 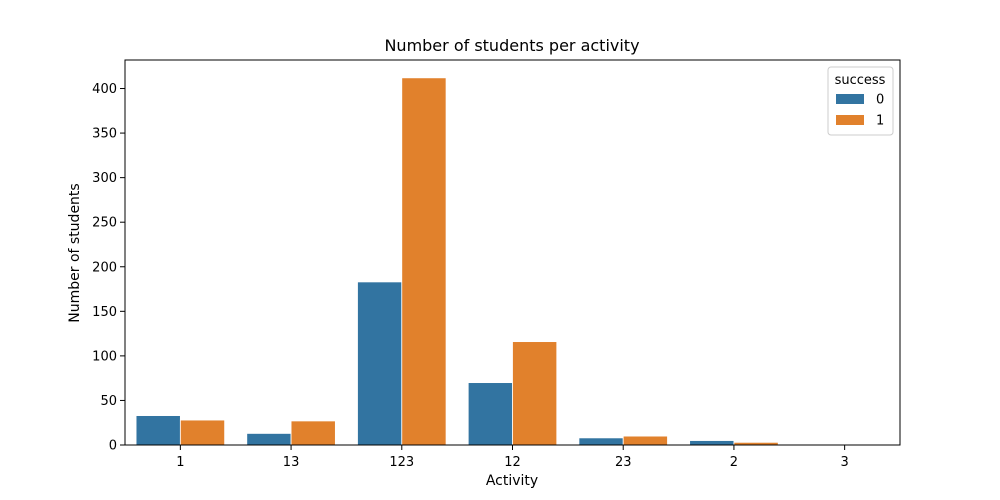 I want to click on x-tick-label: 2, so click(x=734, y=462).